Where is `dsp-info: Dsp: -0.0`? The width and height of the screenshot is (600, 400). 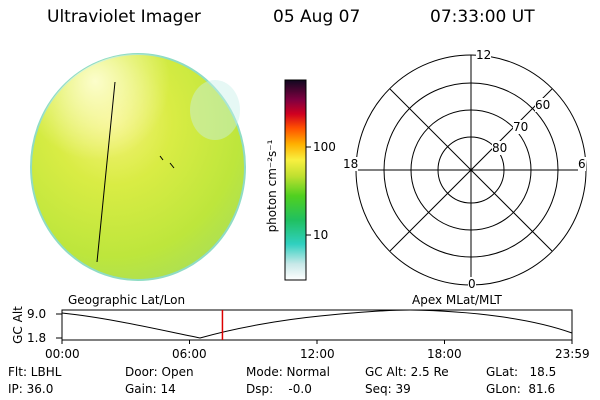 dsp-info: Dsp: -0.0 is located at coordinates (279, 389).